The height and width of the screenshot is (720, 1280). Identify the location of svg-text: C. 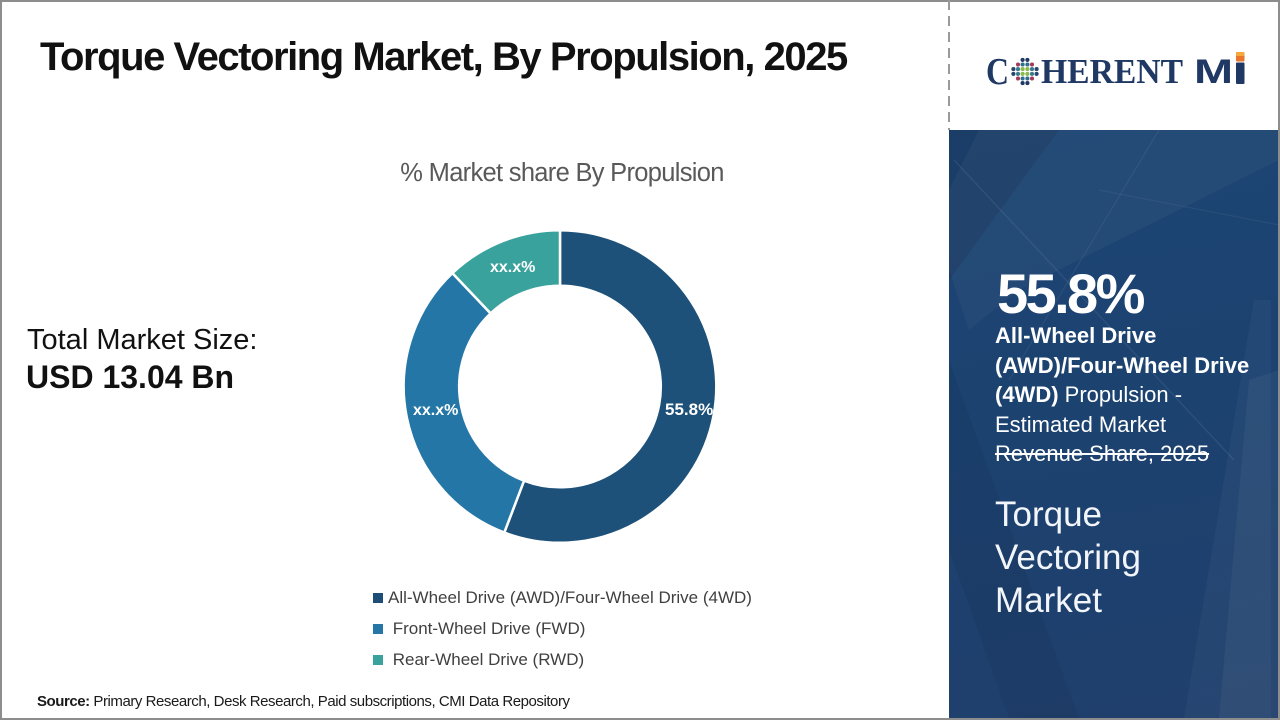
(997, 72).